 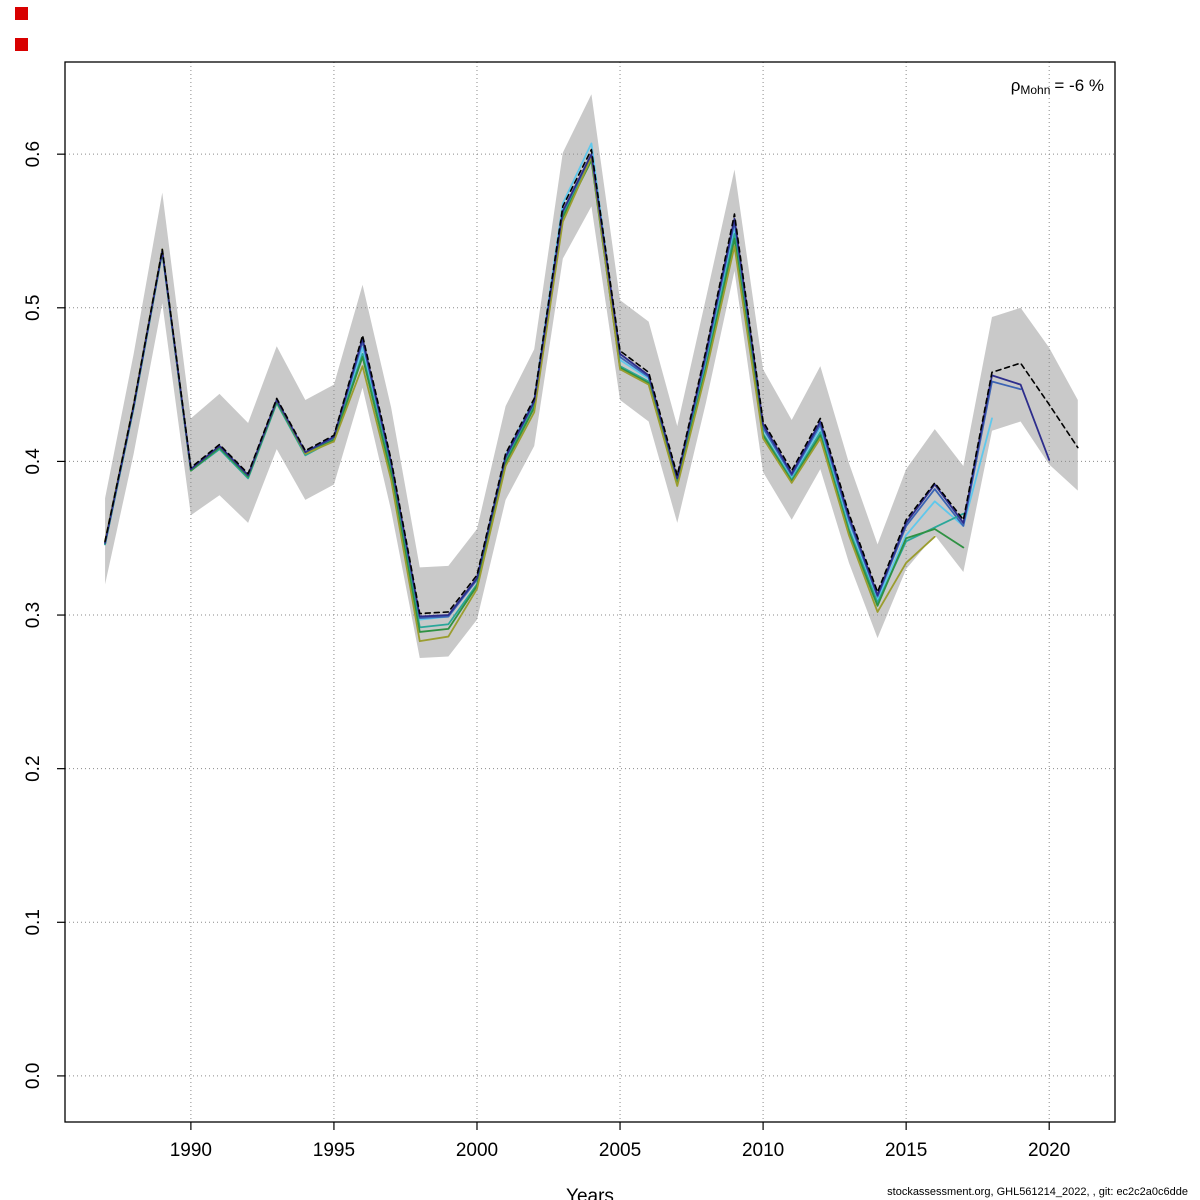 What do you see at coordinates (191, 1150) in the screenshot?
I see `x-tick-label: 1990` at bounding box center [191, 1150].